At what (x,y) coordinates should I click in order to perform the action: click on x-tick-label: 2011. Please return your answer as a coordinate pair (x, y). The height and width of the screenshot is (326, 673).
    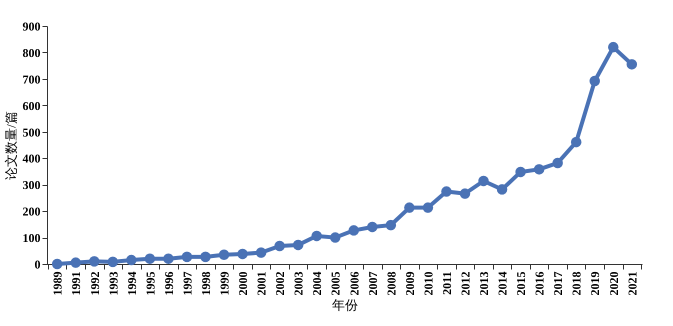
    Looking at the image, I should click on (447, 283).